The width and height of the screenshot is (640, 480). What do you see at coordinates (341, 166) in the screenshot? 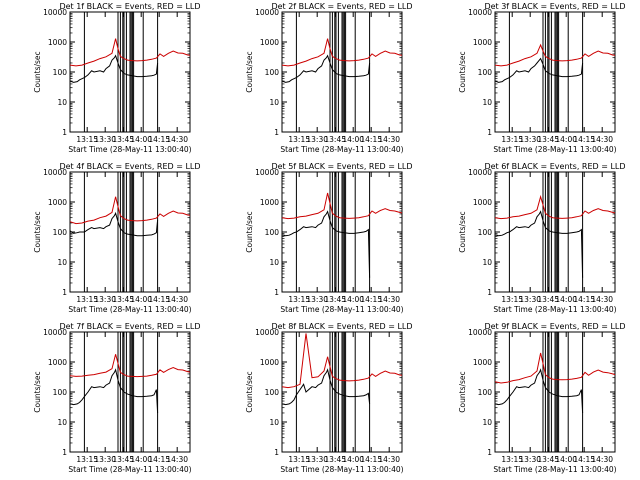
I see `chart-title: Det 5f BLACK = Events, RED = LLD` at bounding box center [341, 166].